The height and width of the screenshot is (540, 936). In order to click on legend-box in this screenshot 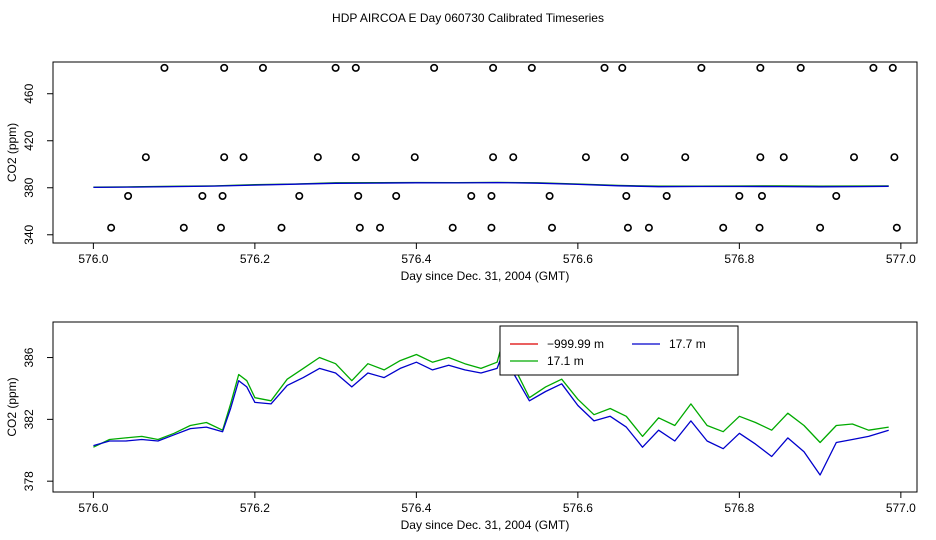, I will do `click(619, 350)`.